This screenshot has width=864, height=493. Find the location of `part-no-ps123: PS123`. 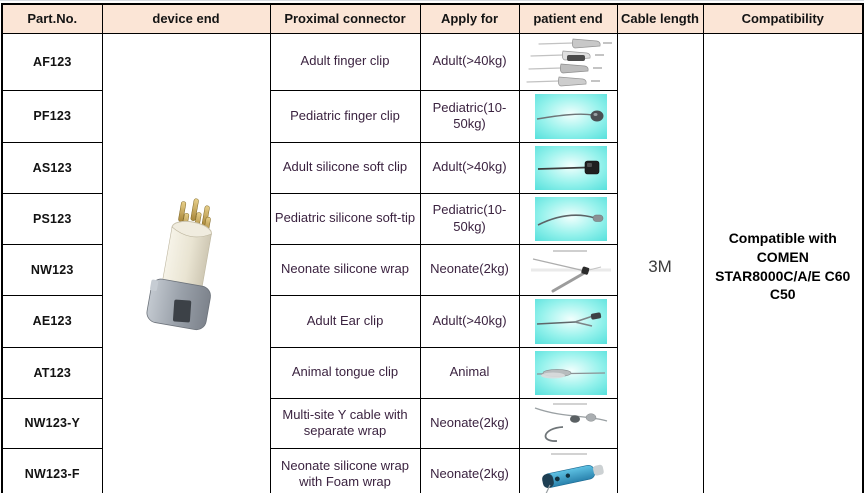

part-no-ps123: PS123 is located at coordinates (52, 218).